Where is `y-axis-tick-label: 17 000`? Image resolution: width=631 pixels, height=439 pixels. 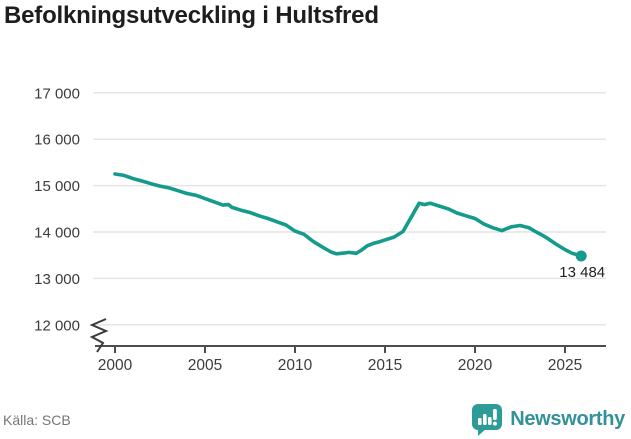 y-axis-tick-label: 17 000 is located at coordinates (57, 93).